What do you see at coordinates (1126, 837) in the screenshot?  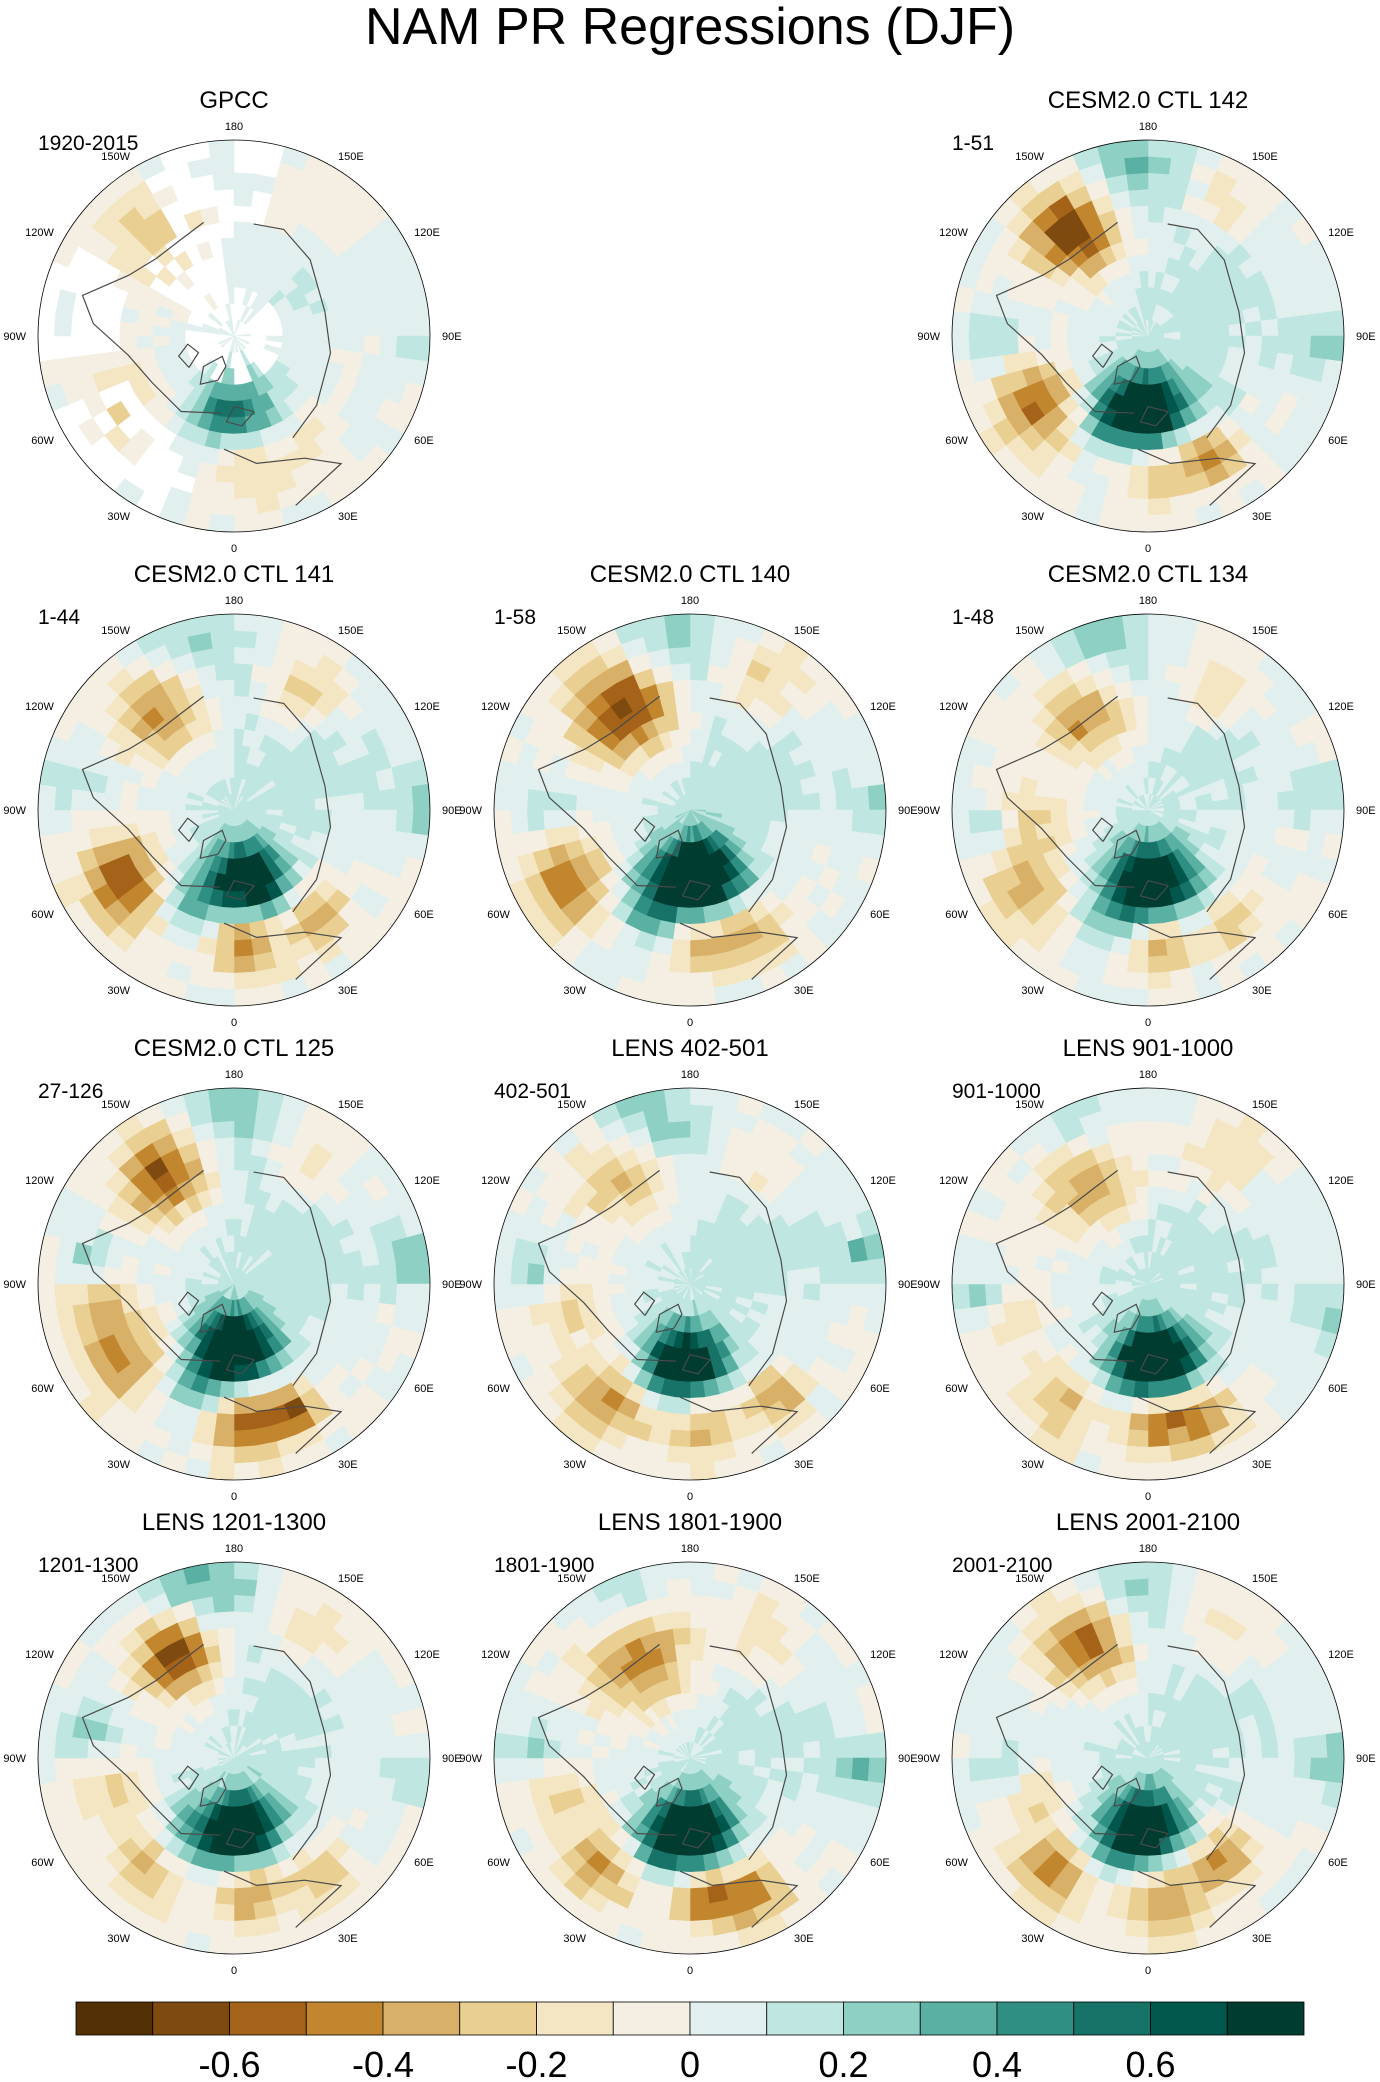 I see `coastlines` at bounding box center [1126, 837].